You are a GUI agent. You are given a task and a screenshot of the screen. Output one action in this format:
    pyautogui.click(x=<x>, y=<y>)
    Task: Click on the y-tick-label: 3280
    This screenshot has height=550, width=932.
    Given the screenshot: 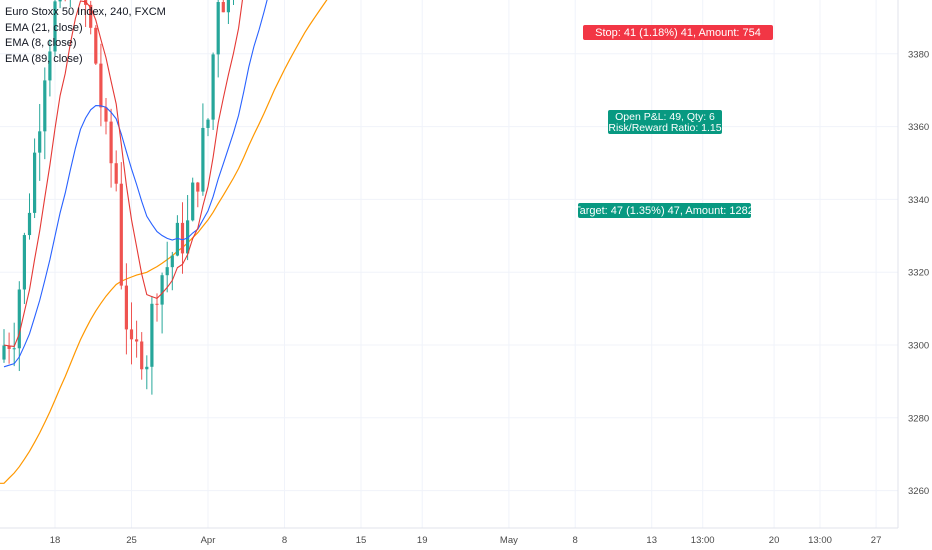 What is the action you would take?
    pyautogui.click(x=918, y=418)
    